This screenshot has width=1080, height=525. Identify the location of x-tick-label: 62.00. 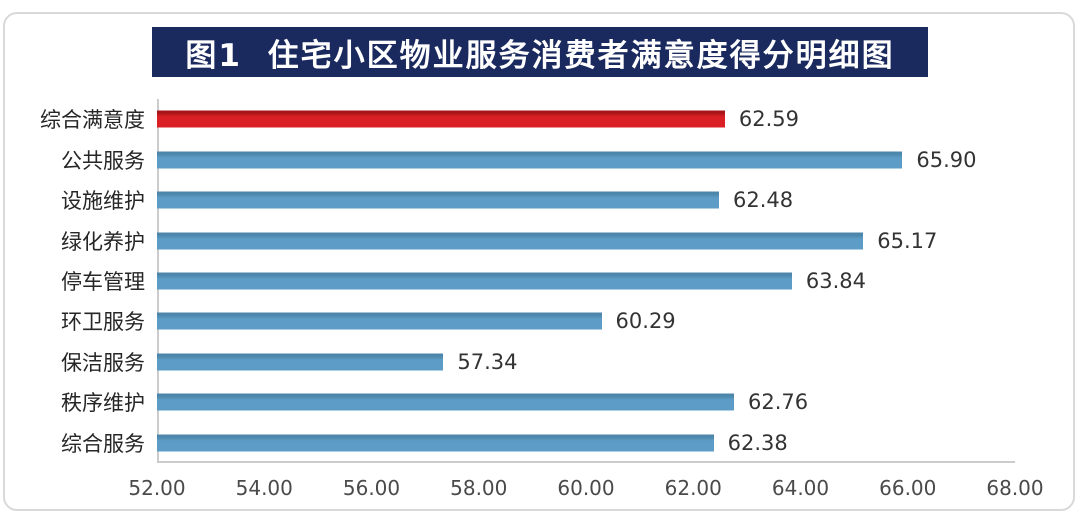
(693, 488).